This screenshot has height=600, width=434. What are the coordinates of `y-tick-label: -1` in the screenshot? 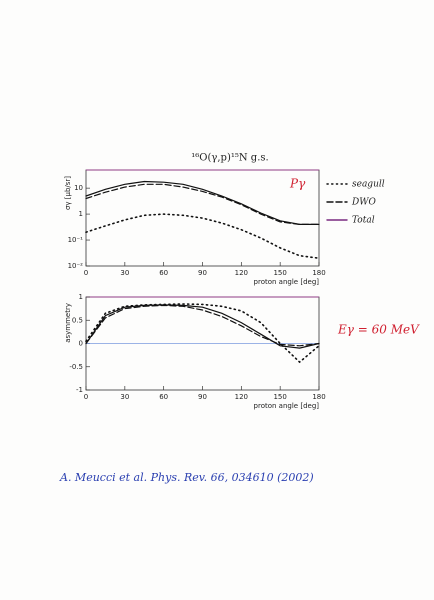 It's located at (79, 390).